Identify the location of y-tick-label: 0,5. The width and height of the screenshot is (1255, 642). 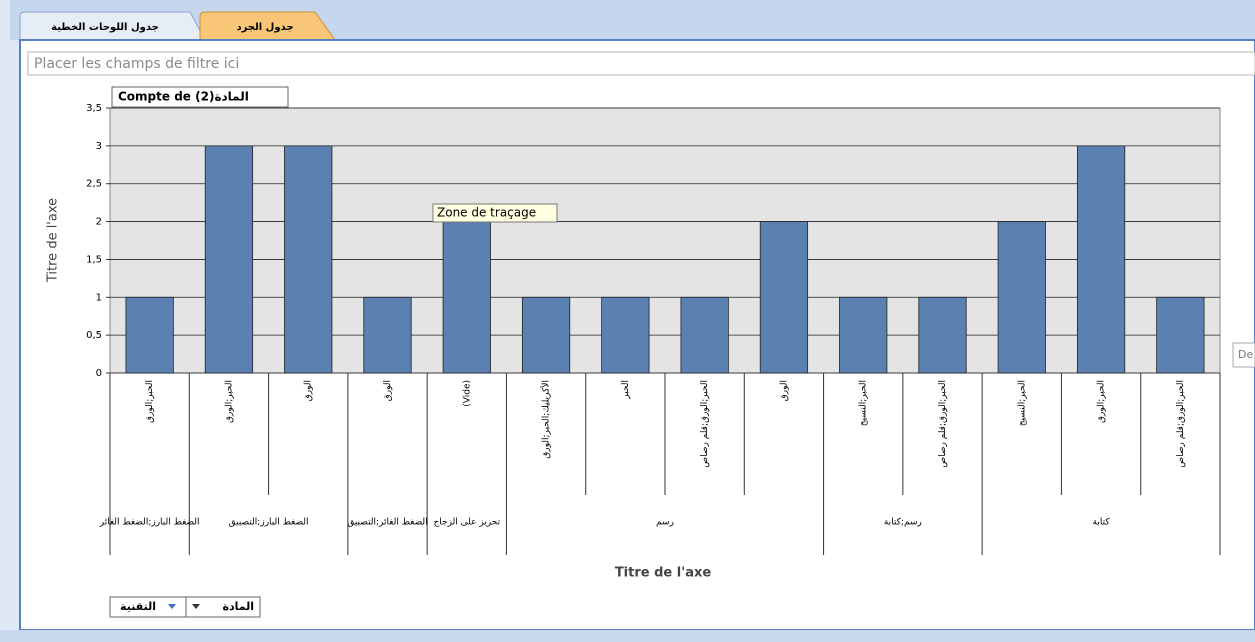
(94, 335).